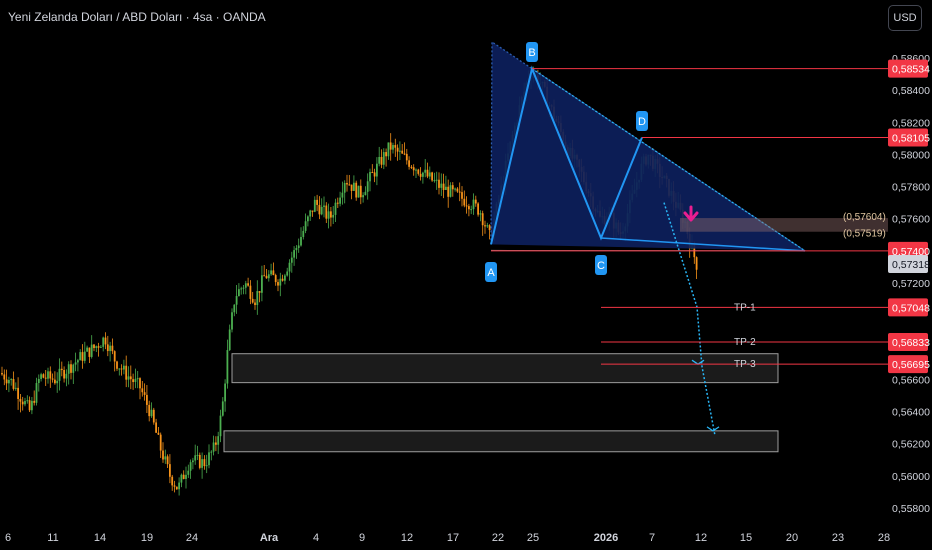  I want to click on point-label-badge, so click(601, 265).